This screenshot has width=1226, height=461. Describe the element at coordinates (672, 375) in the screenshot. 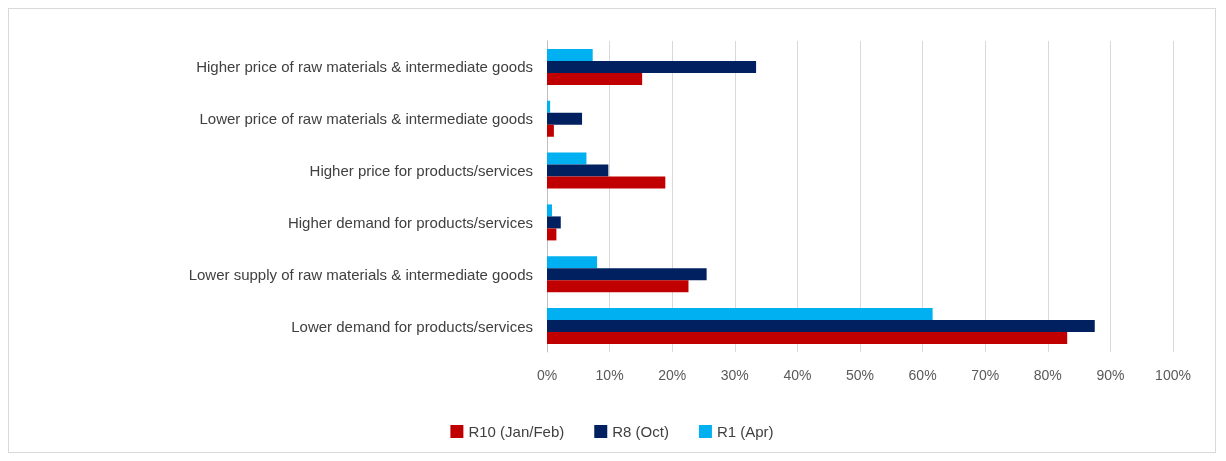

I see `x-tick-label: 20%` at that location.